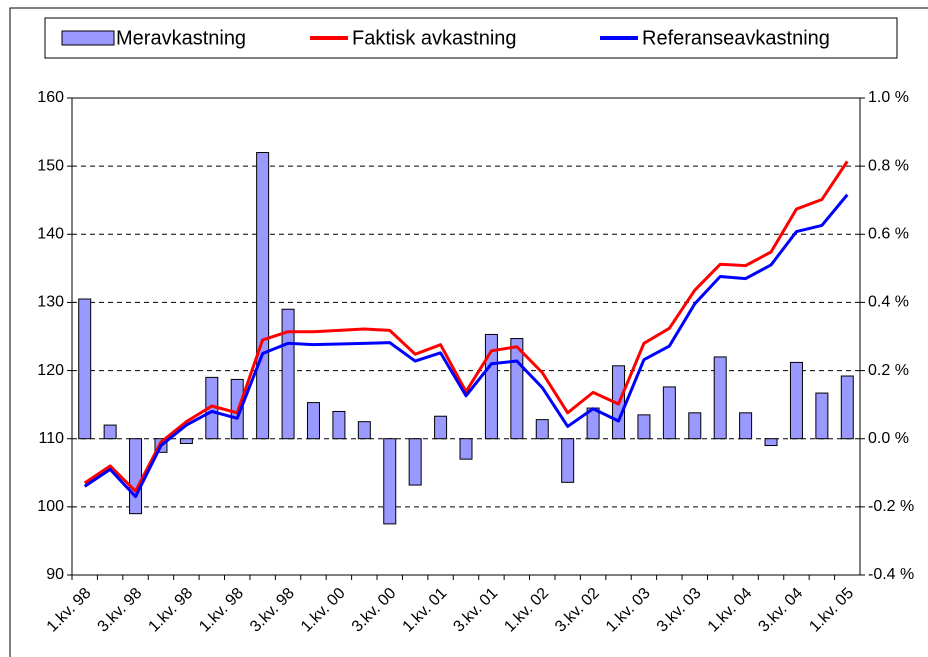 The width and height of the screenshot is (928, 657). What do you see at coordinates (50, 302) in the screenshot?
I see `y-tick-label: 130` at bounding box center [50, 302].